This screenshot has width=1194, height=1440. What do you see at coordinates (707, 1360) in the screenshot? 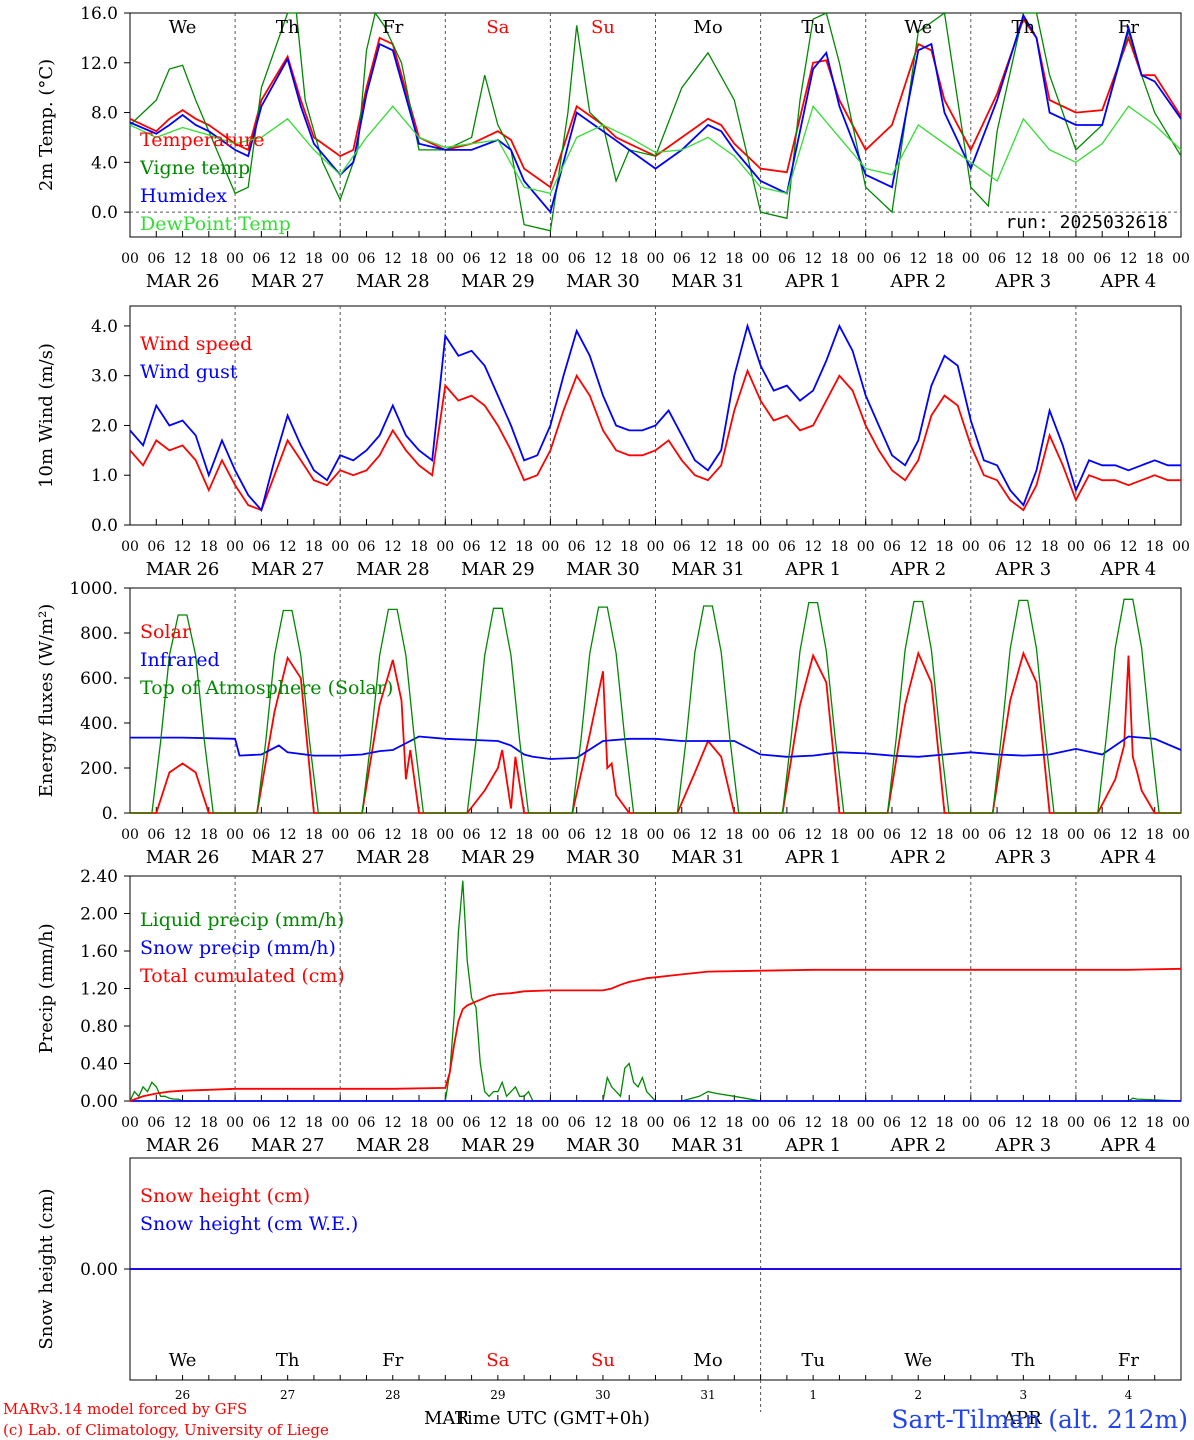
I see `weekday-label: Mo` at bounding box center [707, 1360].